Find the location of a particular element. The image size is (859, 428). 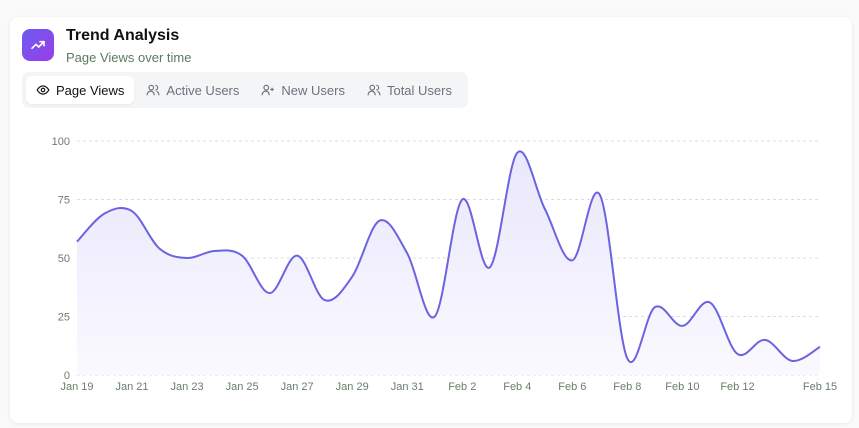

tab-new-users: New Users is located at coordinates (303, 90).